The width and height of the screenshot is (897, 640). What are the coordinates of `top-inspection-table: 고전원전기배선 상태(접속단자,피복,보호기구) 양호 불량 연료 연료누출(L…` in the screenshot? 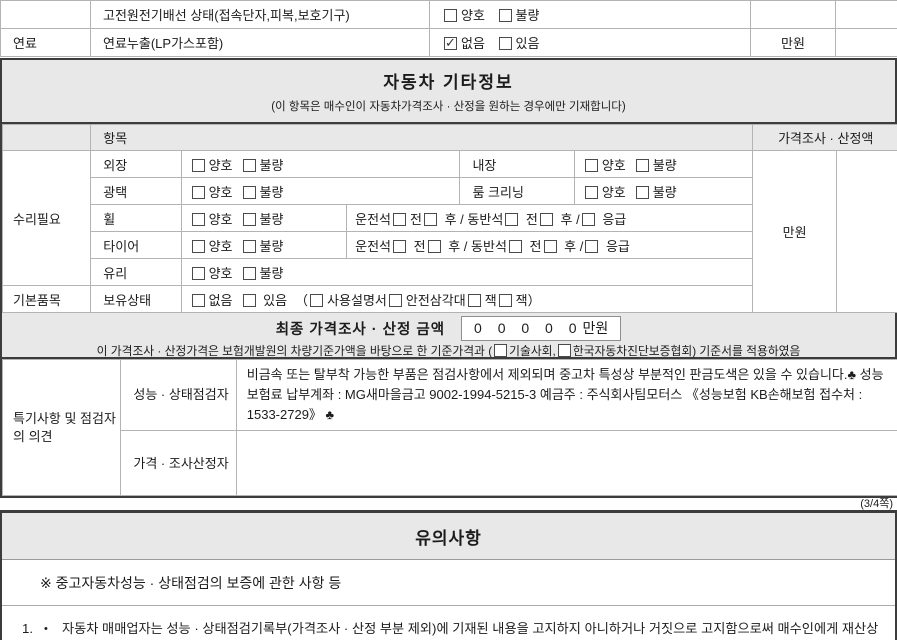 It's located at (448, 28).